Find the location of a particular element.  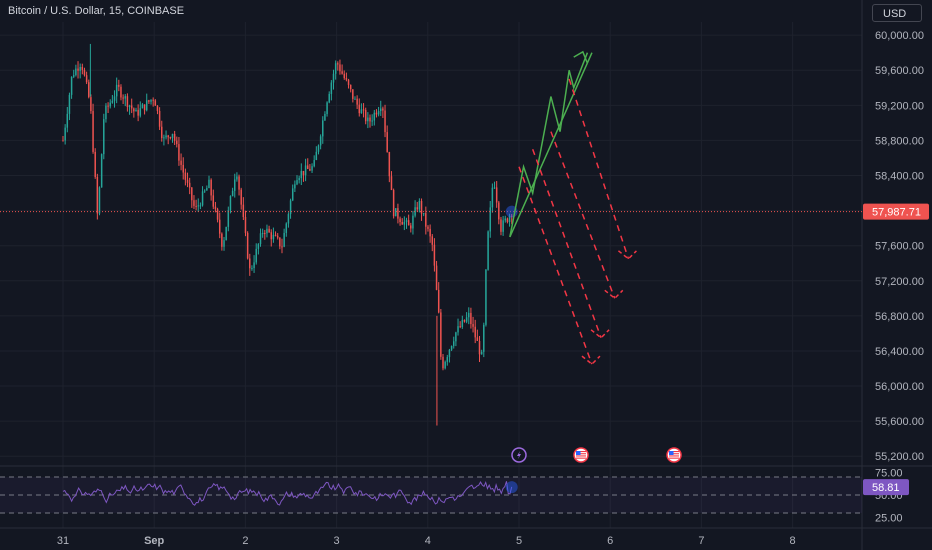

event-markers is located at coordinates (596, 455).